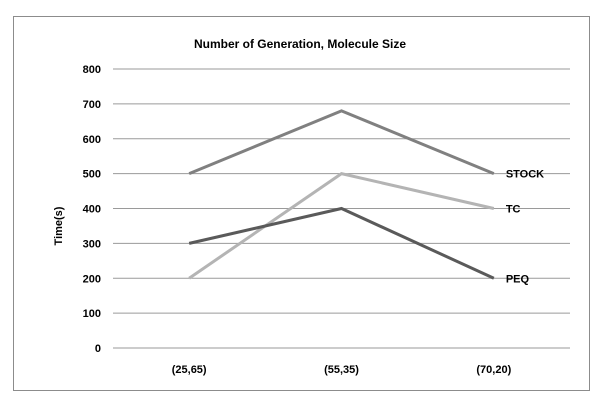  I want to click on y-tick-label: 500, so click(92, 175).